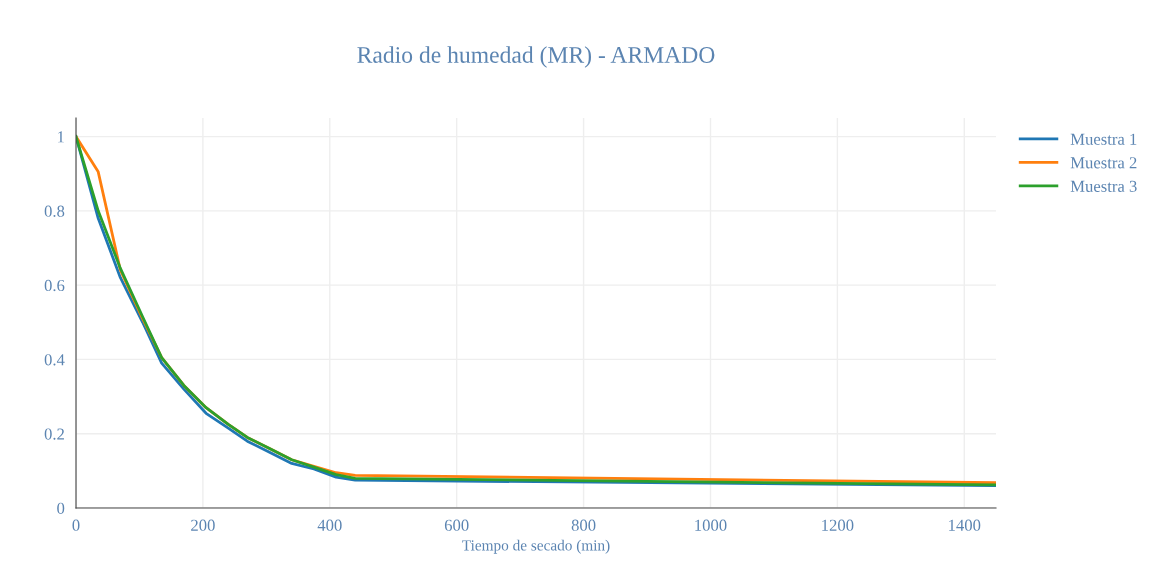 This screenshot has width=1156, height=588. I want to click on x-tick-label: 1400, so click(965, 525).